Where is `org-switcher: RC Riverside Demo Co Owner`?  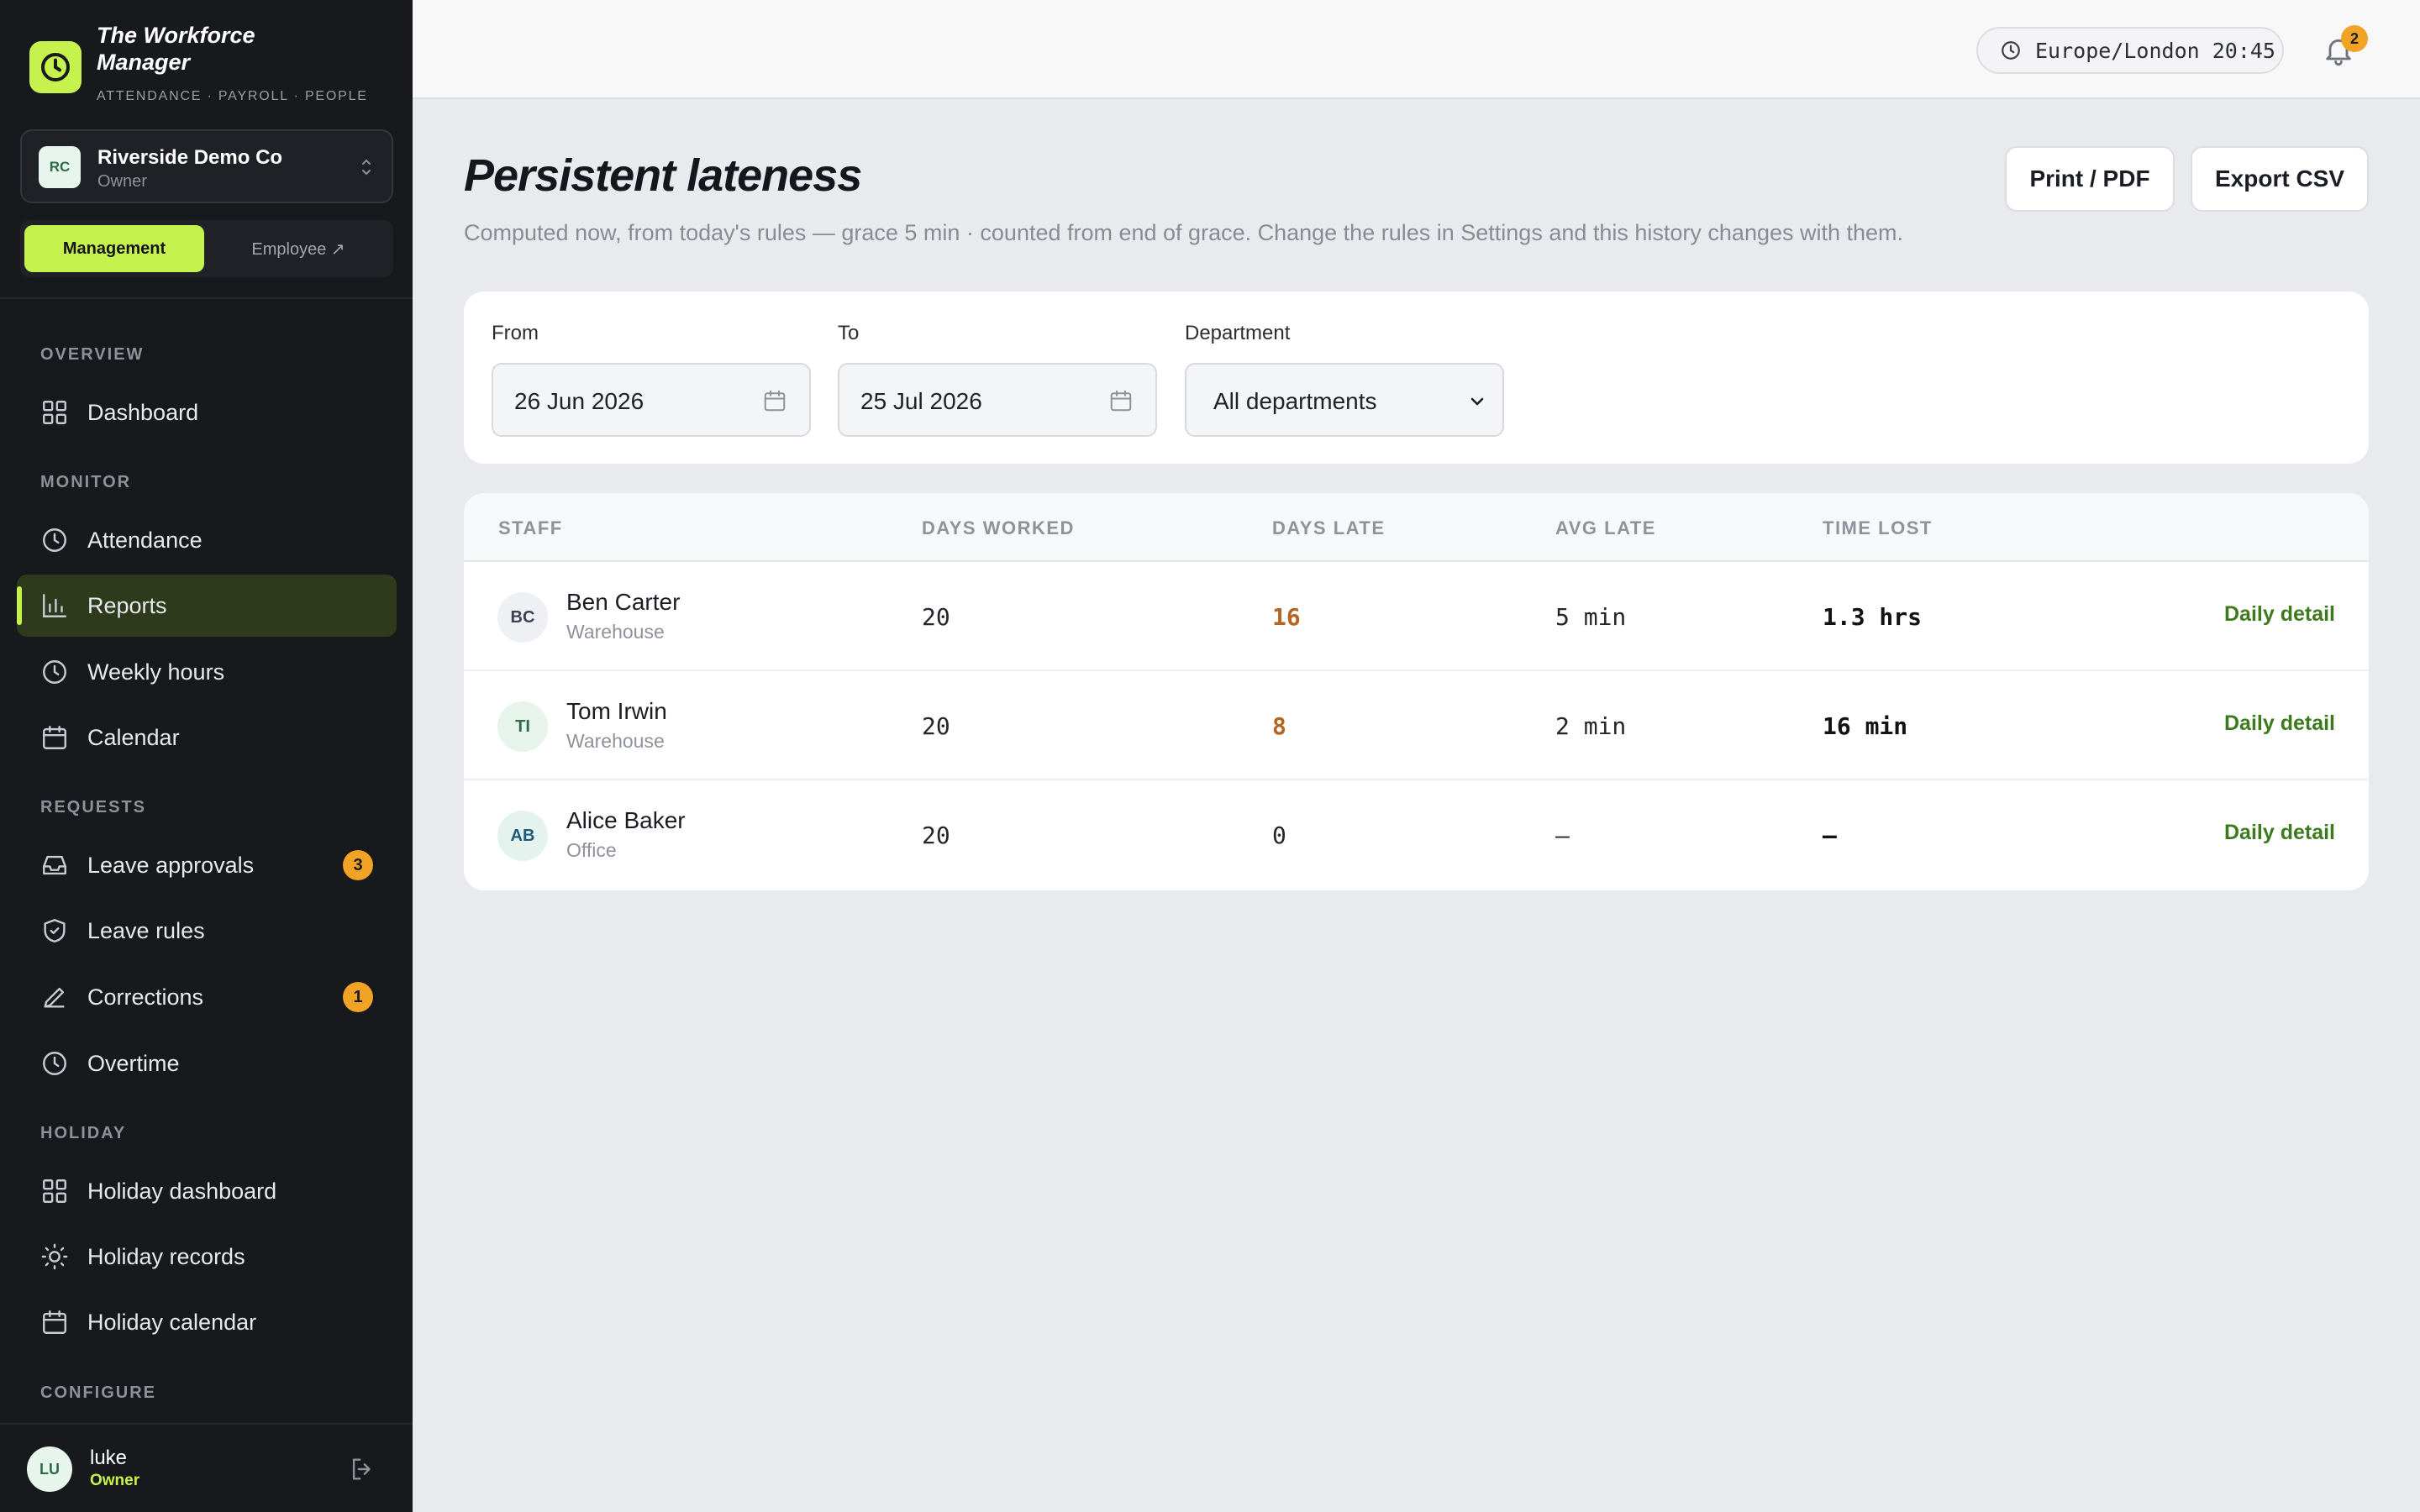
org-switcher: RC Riverside Demo Co Owner is located at coordinates (206, 166).